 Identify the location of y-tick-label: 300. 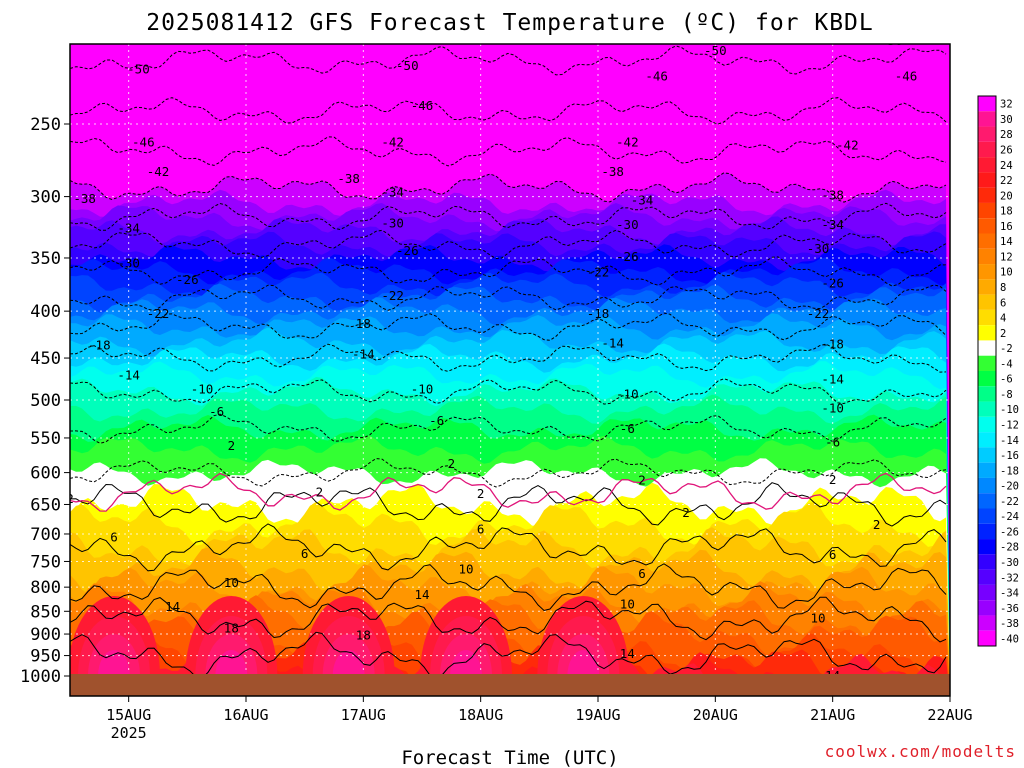
(45, 198).